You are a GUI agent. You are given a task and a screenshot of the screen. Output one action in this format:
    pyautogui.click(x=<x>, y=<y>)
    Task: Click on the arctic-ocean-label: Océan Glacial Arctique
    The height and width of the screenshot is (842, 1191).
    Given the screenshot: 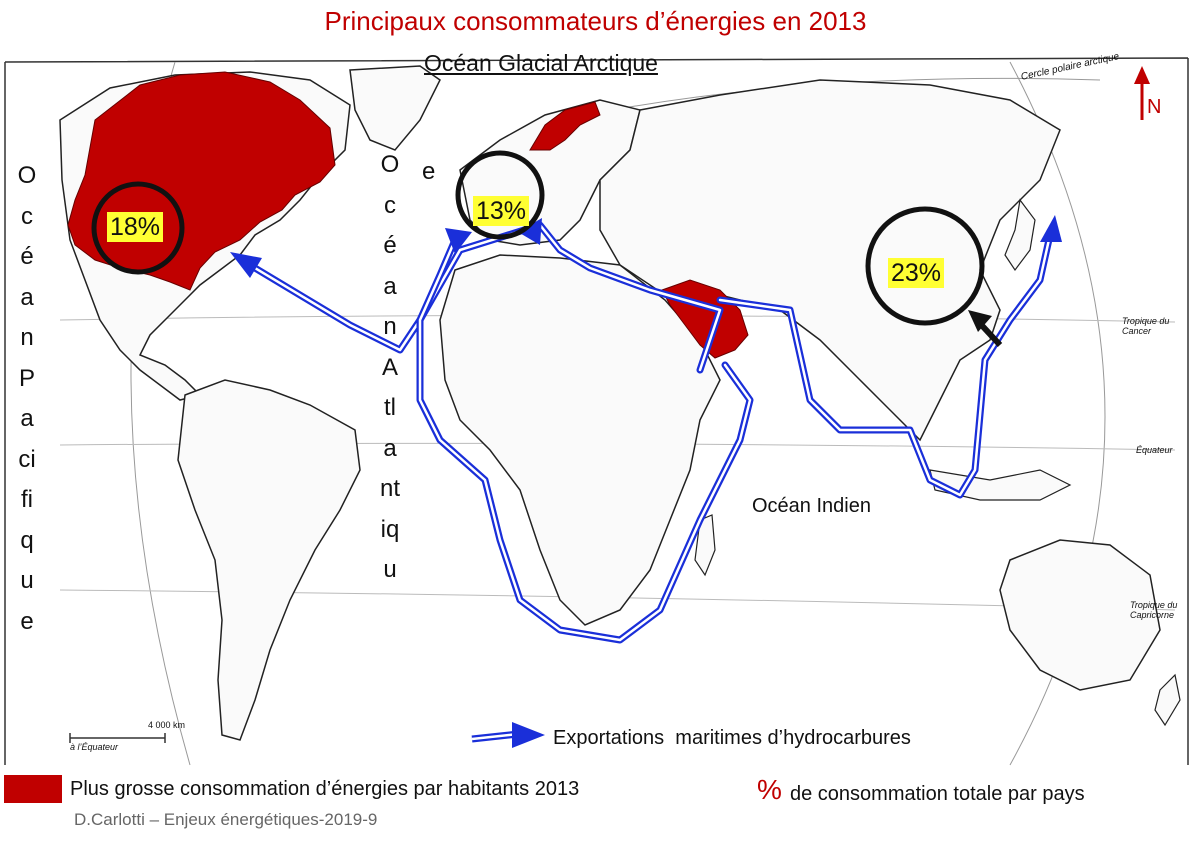 What is the action you would take?
    pyautogui.click(x=541, y=63)
    